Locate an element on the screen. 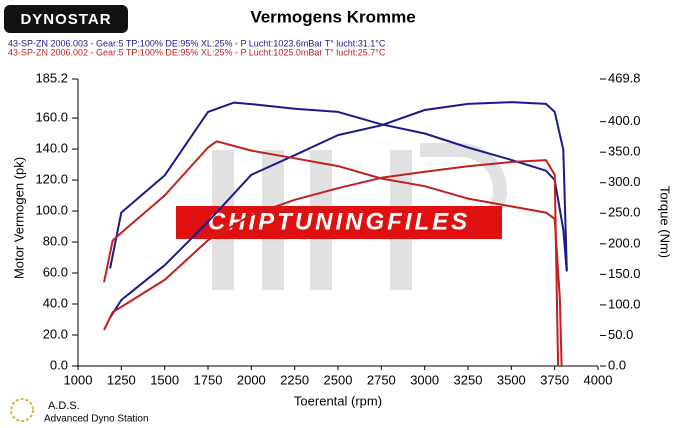 The image size is (685, 428). x-tick-label: 2750 is located at coordinates (381, 379).